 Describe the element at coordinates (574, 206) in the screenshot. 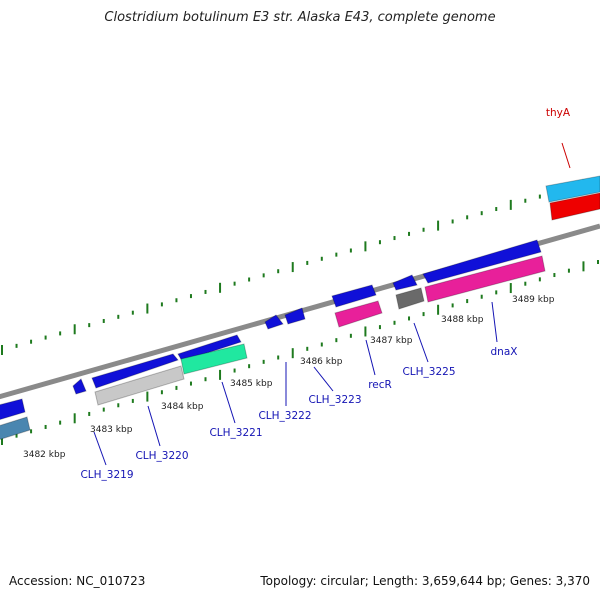

I see `red-gene-block` at that location.